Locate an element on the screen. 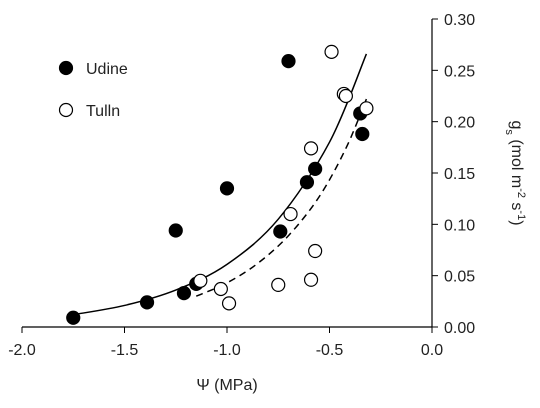 The image size is (540, 408). y-label-part: -1 is located at coordinates (521, 215).